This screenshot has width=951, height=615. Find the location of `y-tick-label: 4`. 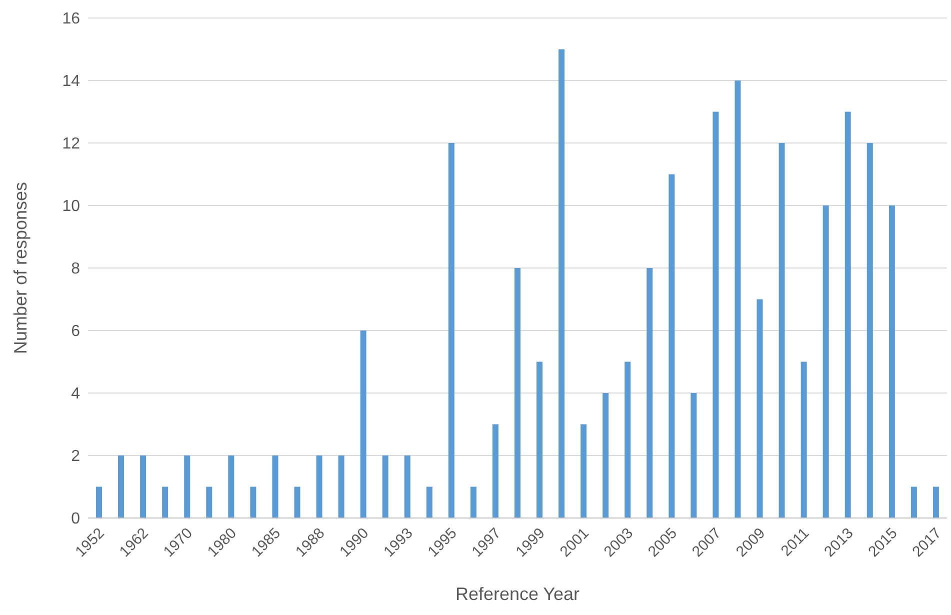

y-tick-label: 4 is located at coordinates (75, 394).